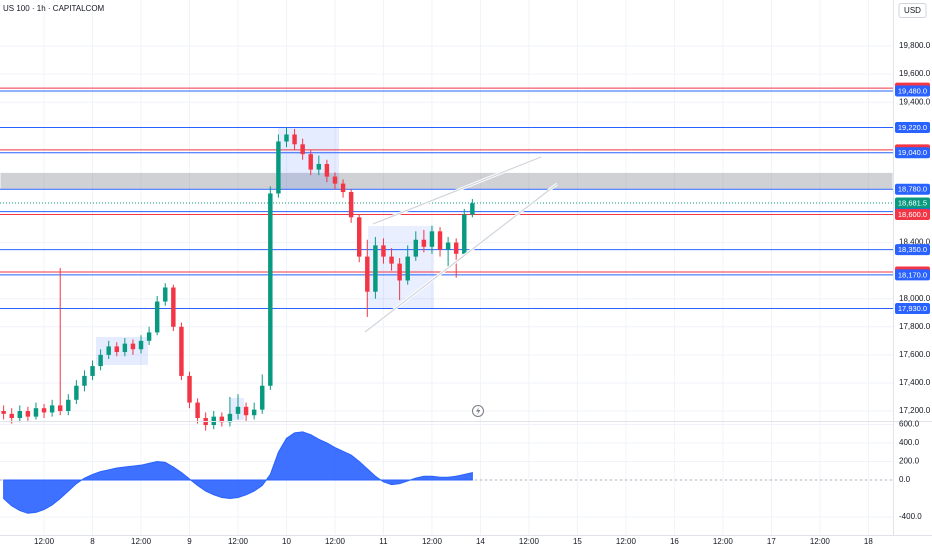 Image resolution: width=932 pixels, height=550 pixels. Describe the element at coordinates (915, 382) in the screenshot. I see `y-tick-label: 17,400.0` at that location.